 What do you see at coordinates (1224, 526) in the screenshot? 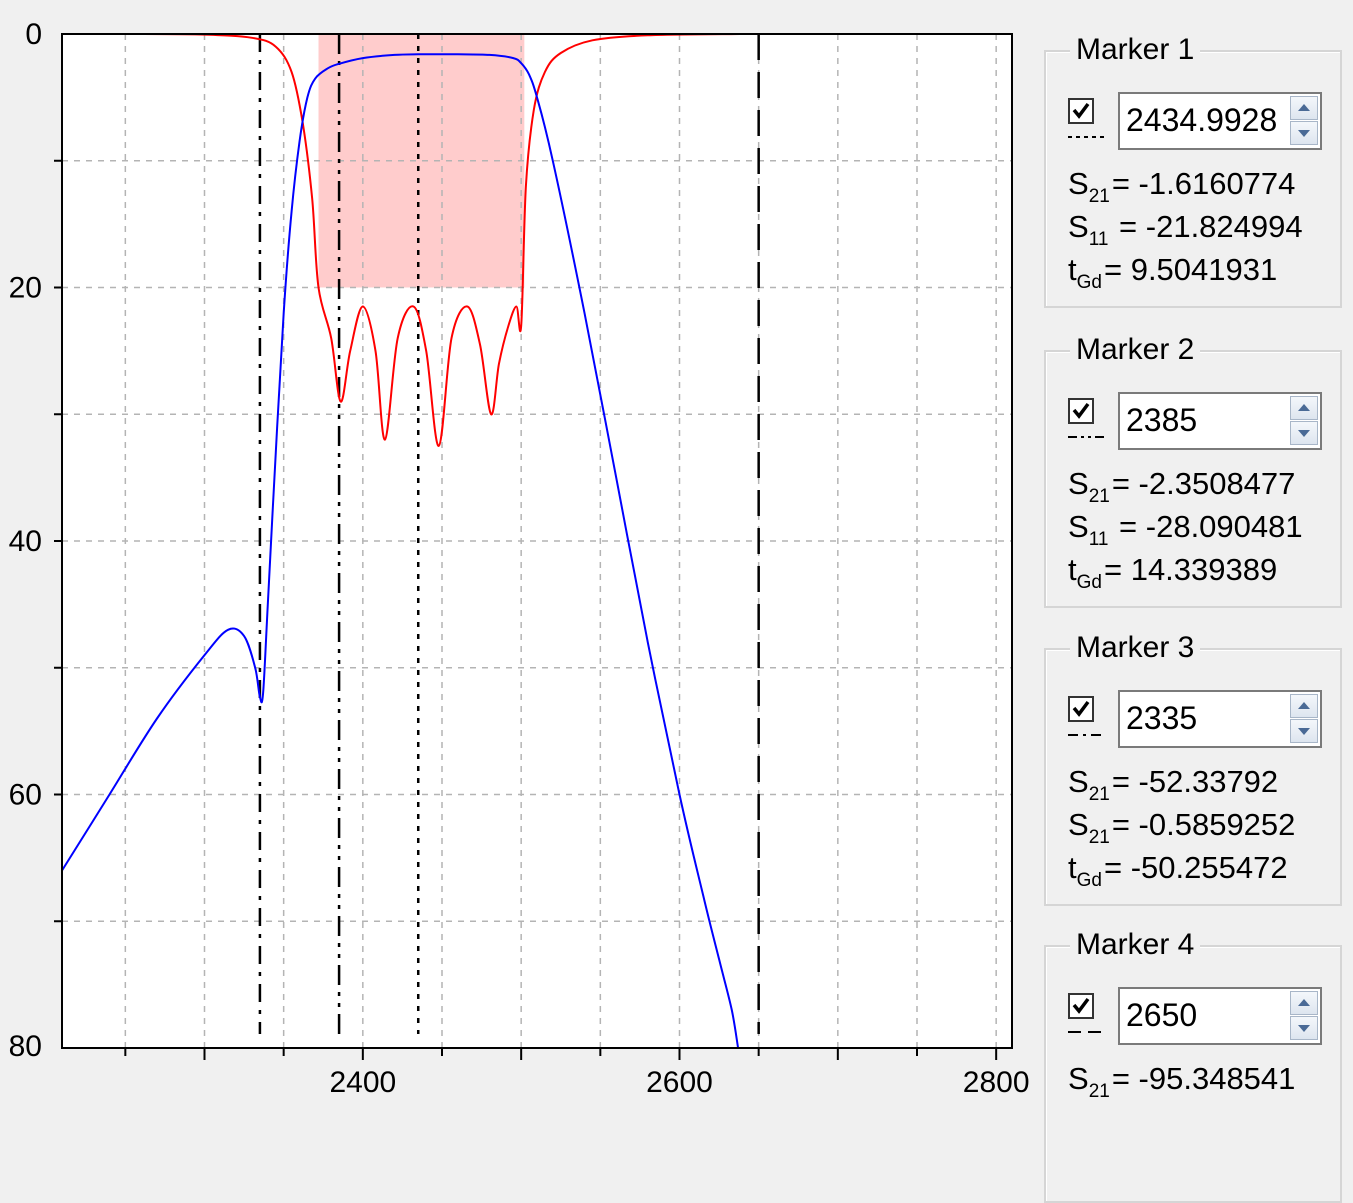
I see `readout-value: -28.090481` at bounding box center [1224, 526].